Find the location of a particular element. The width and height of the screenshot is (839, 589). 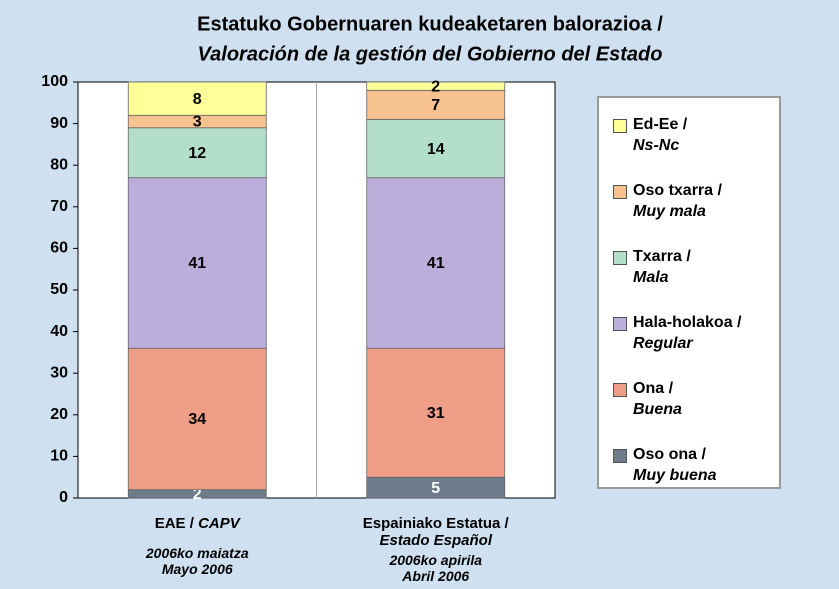

period-label: Mayo 2006 is located at coordinates (197, 569).